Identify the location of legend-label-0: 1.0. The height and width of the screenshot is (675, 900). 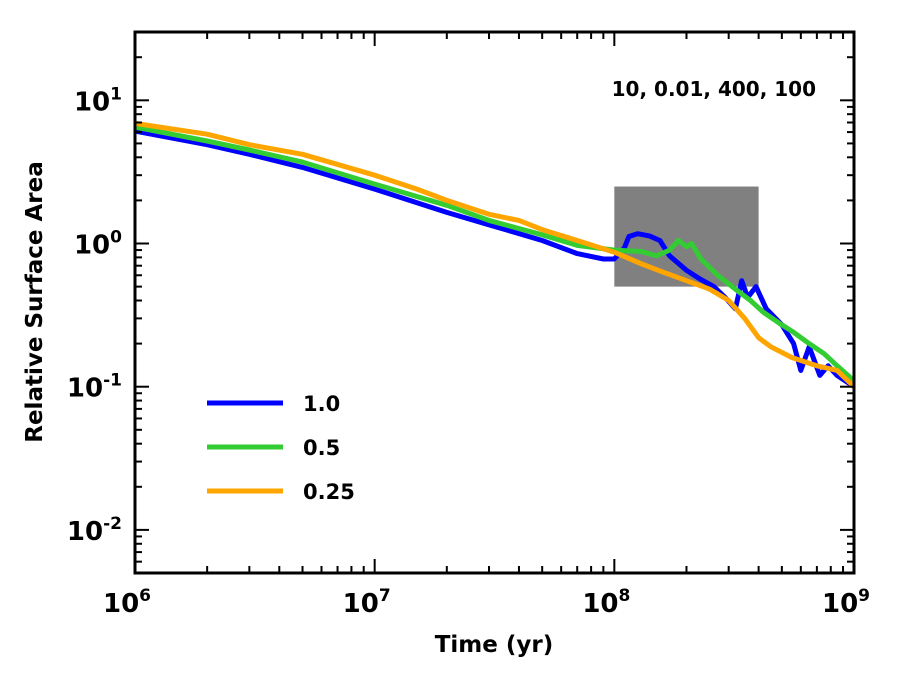
(321, 404).